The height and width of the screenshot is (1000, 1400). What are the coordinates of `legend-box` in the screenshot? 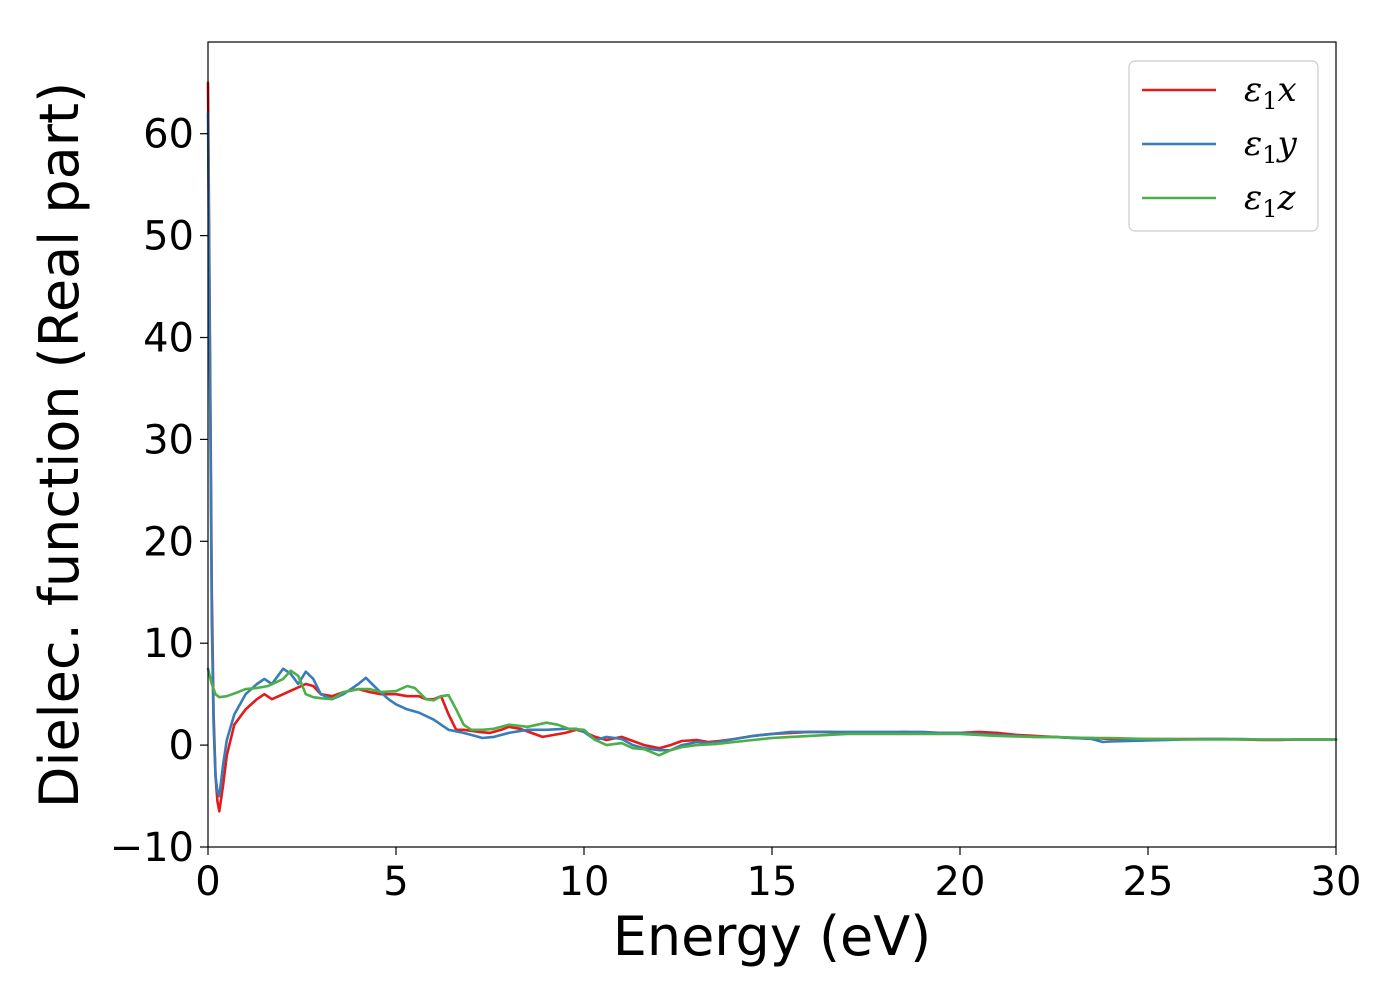 It's located at (1223, 146).